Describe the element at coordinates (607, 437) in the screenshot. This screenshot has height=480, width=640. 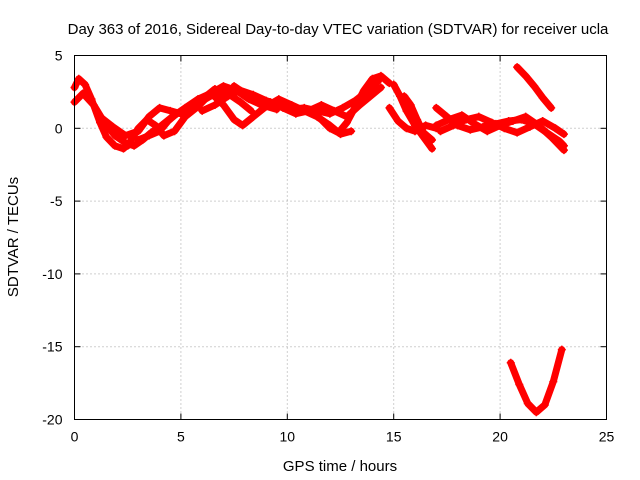
I see `x-tick-label: 25` at that location.